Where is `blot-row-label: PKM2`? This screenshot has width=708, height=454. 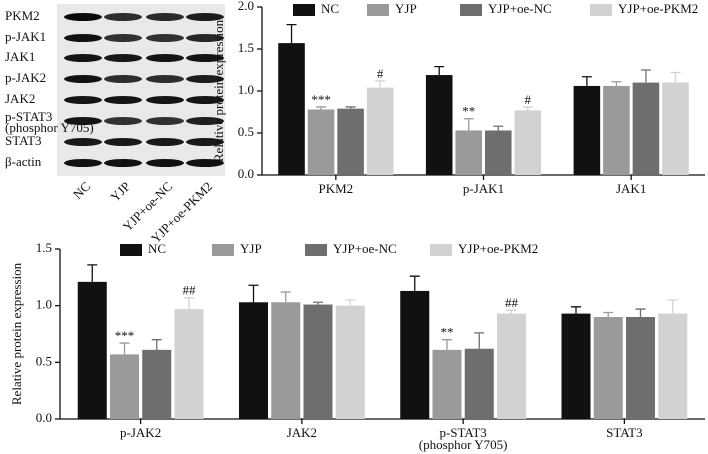 blot-row-label: PKM2 is located at coordinates (22, 15).